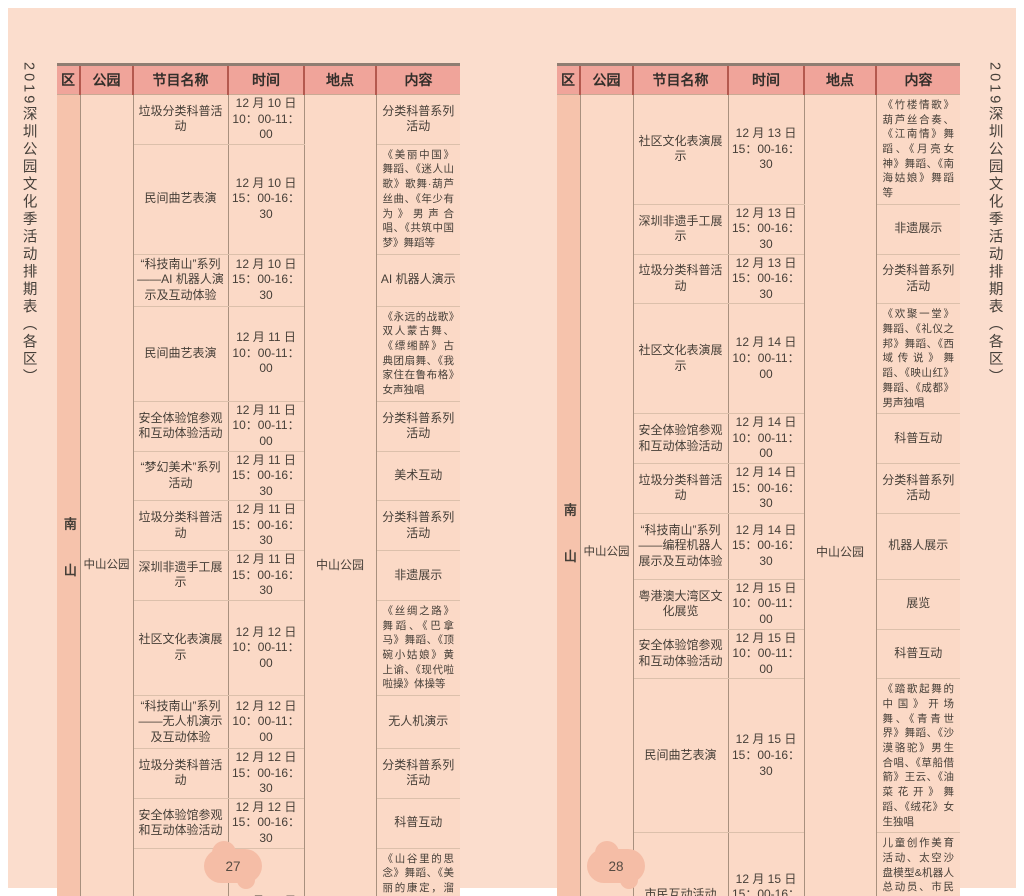 Image resolution: width=1024 pixels, height=896 pixels. Describe the element at coordinates (417, 721) in the screenshot. I see `content-cell: 无人机演示` at that location.